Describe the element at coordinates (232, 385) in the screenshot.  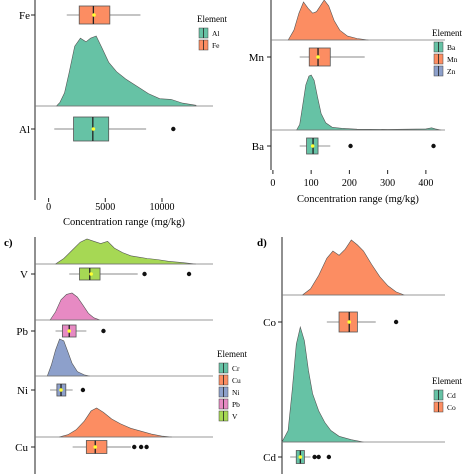
I see `legend: Element Cr Cu Ni Pb V` at that location.